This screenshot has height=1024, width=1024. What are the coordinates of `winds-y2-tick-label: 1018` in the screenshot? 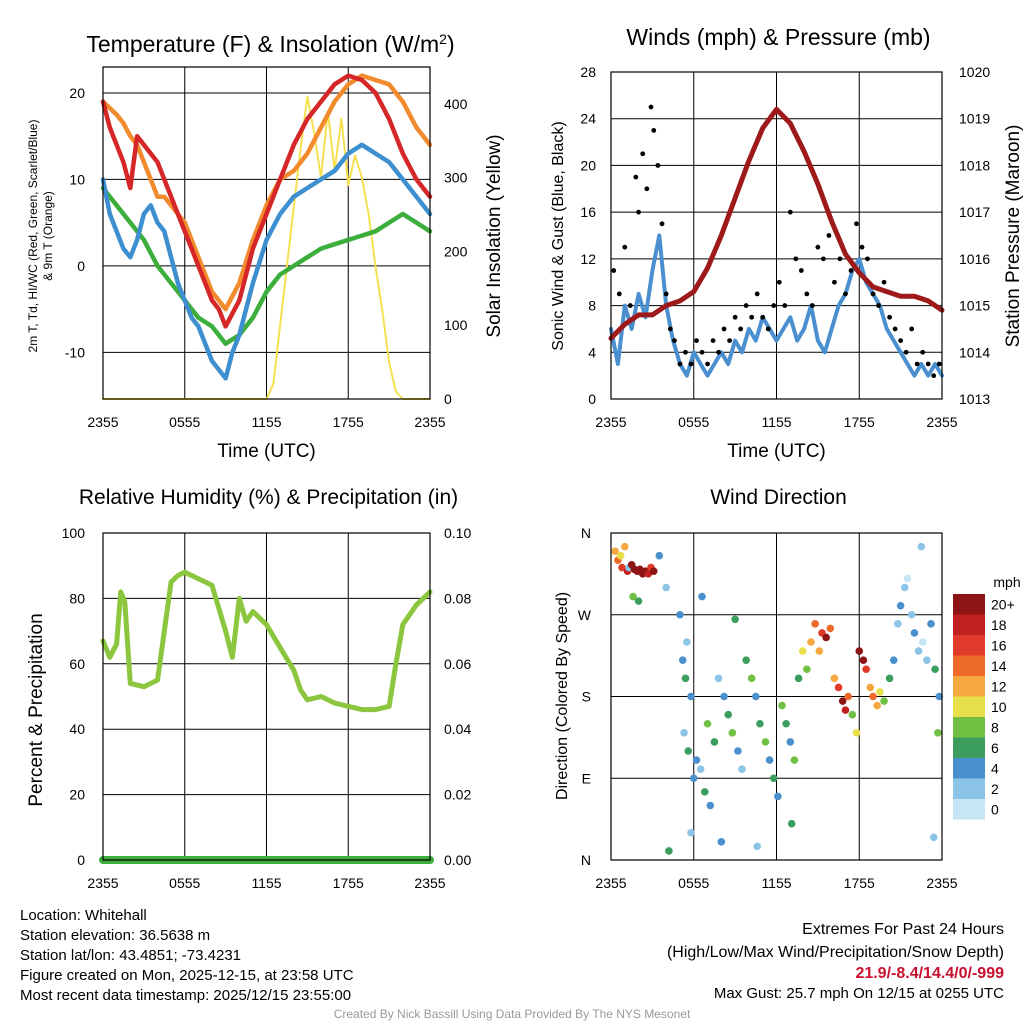 It's located at (974, 165).